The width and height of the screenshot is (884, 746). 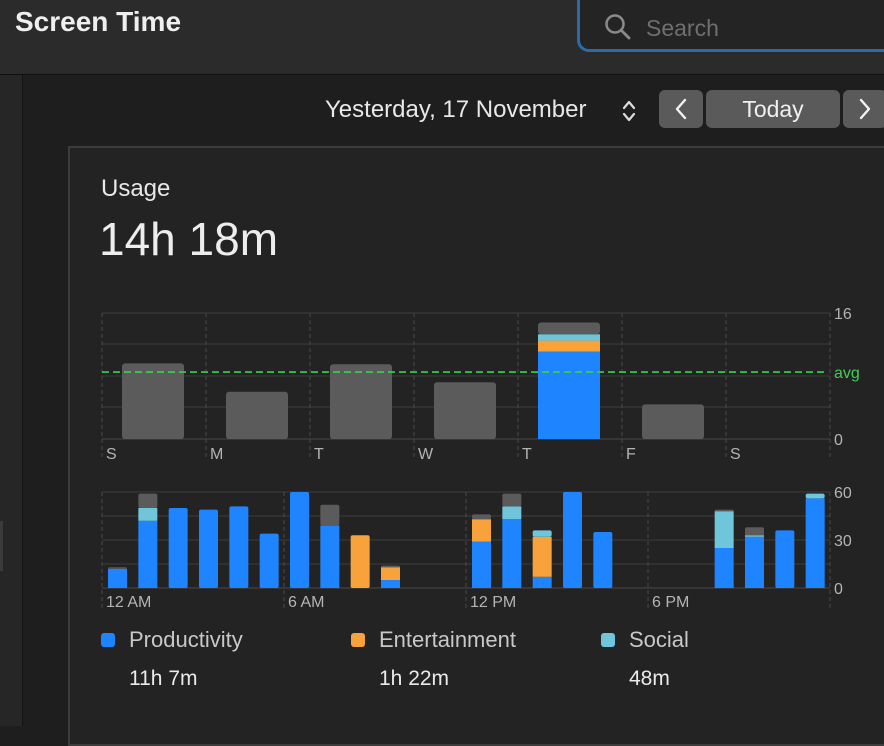 I want to click on hour-label: 6 AM, so click(x=306, y=602).